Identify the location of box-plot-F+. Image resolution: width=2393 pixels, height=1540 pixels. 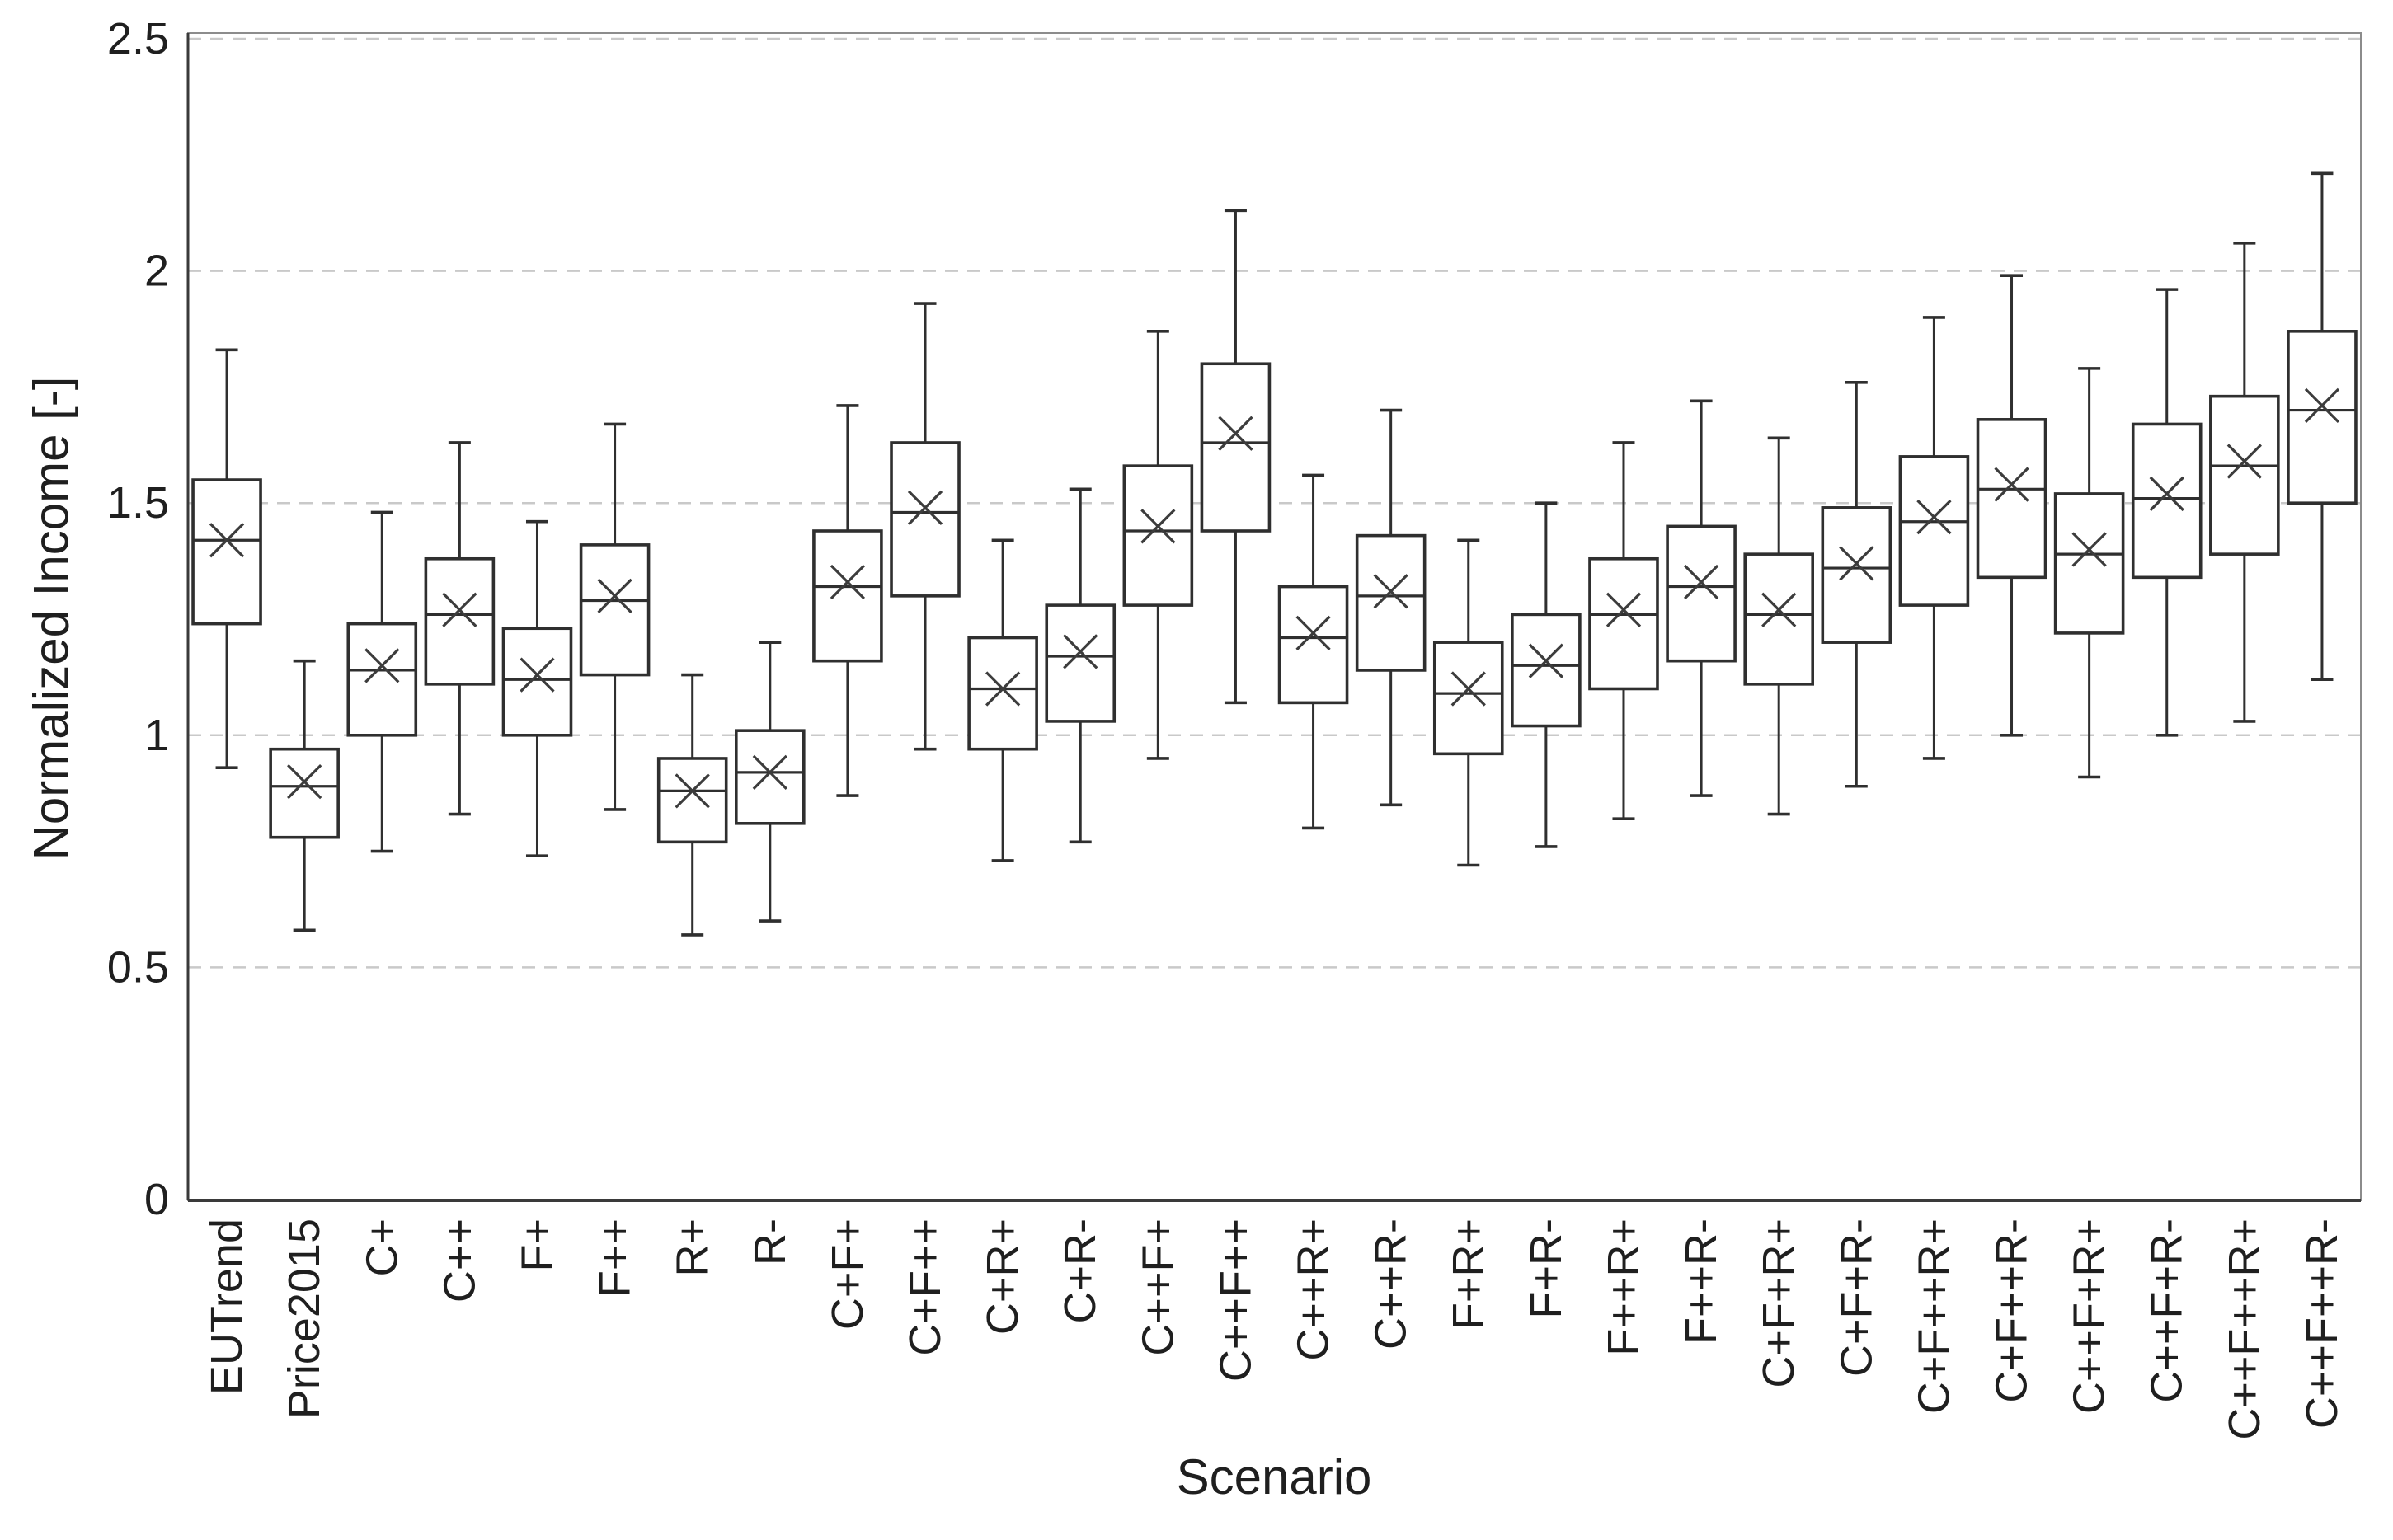
(537, 688).